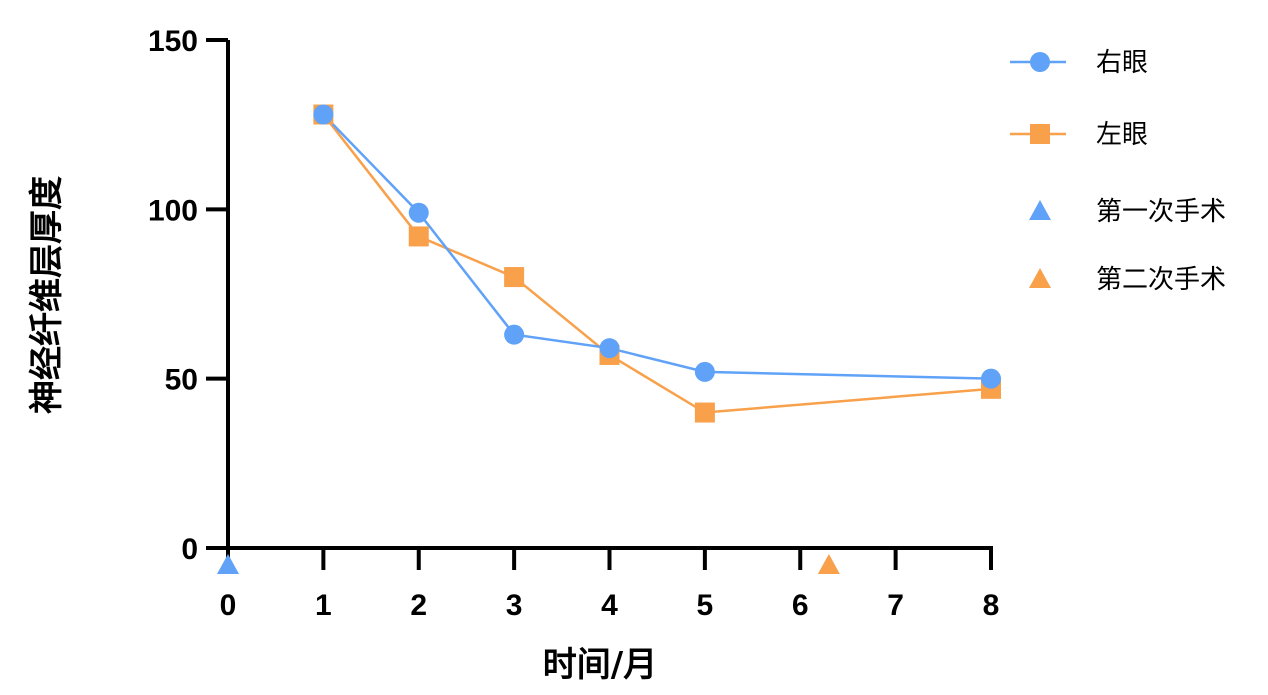 This screenshot has height=695, width=1268. Describe the element at coordinates (189, 549) in the screenshot. I see `y-tick-label: 0` at that location.